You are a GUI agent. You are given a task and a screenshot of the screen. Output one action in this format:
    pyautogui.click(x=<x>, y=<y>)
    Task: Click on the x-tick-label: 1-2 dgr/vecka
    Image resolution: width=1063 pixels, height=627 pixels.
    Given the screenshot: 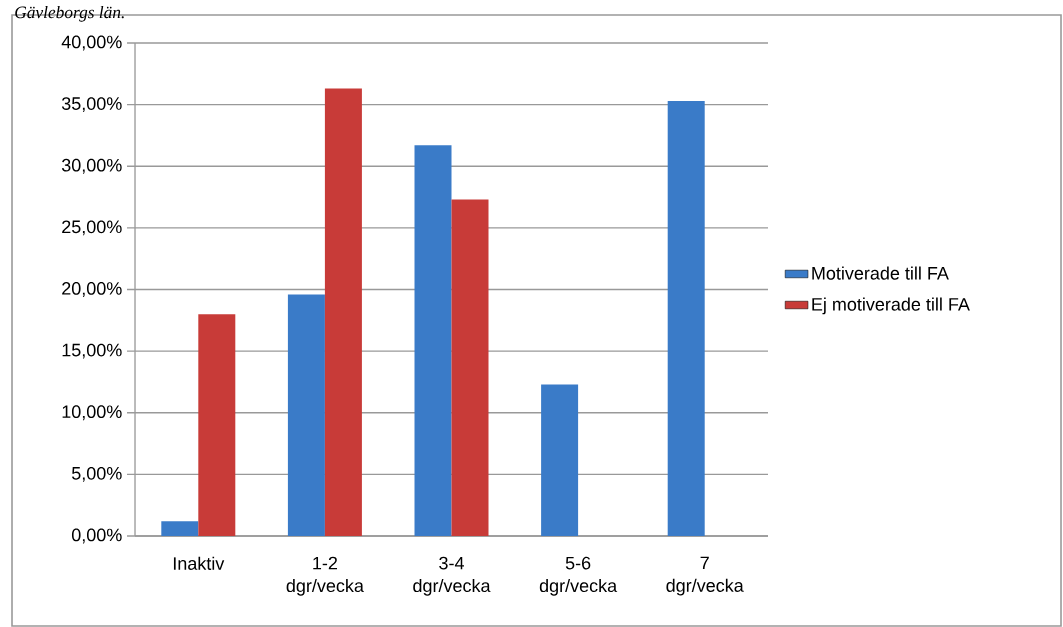 What is the action you would take?
    pyautogui.click(x=325, y=576)
    